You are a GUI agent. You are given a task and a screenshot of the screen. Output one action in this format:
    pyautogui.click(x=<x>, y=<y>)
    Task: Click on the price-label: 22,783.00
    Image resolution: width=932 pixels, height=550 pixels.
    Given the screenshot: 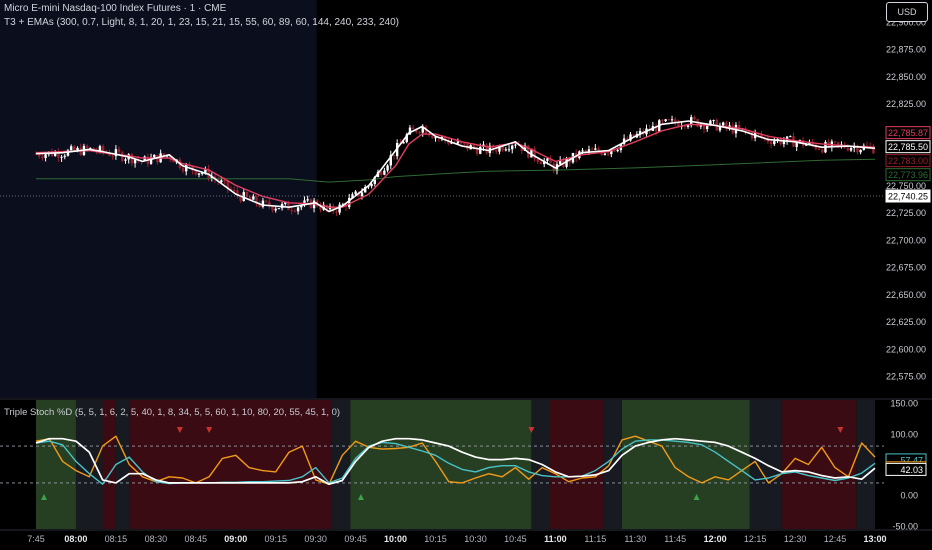 What is the action you would take?
    pyautogui.click(x=908, y=161)
    